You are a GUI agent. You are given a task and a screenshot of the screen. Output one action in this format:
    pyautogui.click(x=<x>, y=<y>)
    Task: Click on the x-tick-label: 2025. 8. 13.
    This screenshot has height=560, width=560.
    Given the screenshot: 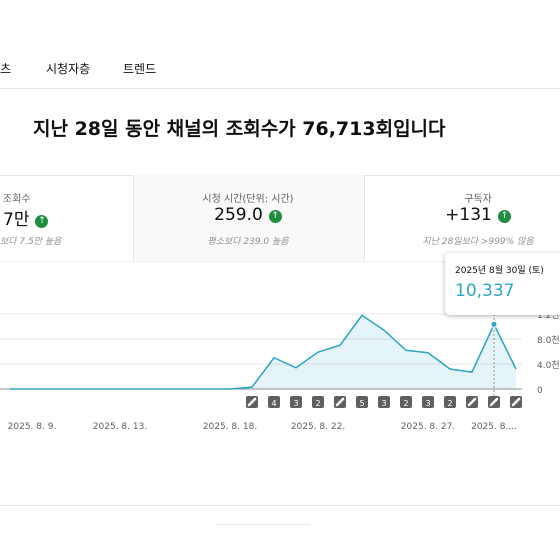 What is the action you would take?
    pyautogui.click(x=120, y=427)
    